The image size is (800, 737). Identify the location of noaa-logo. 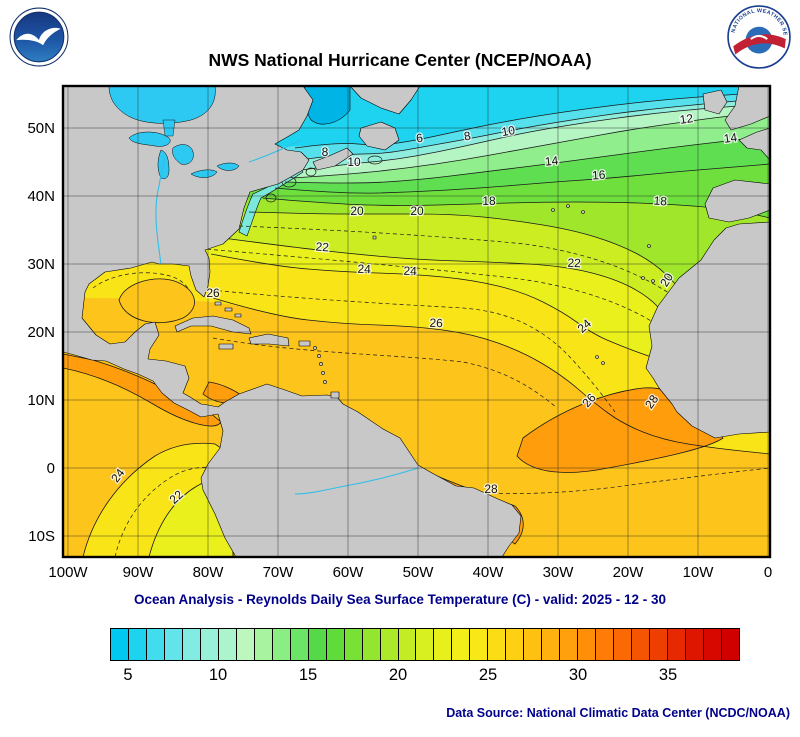
(39, 37).